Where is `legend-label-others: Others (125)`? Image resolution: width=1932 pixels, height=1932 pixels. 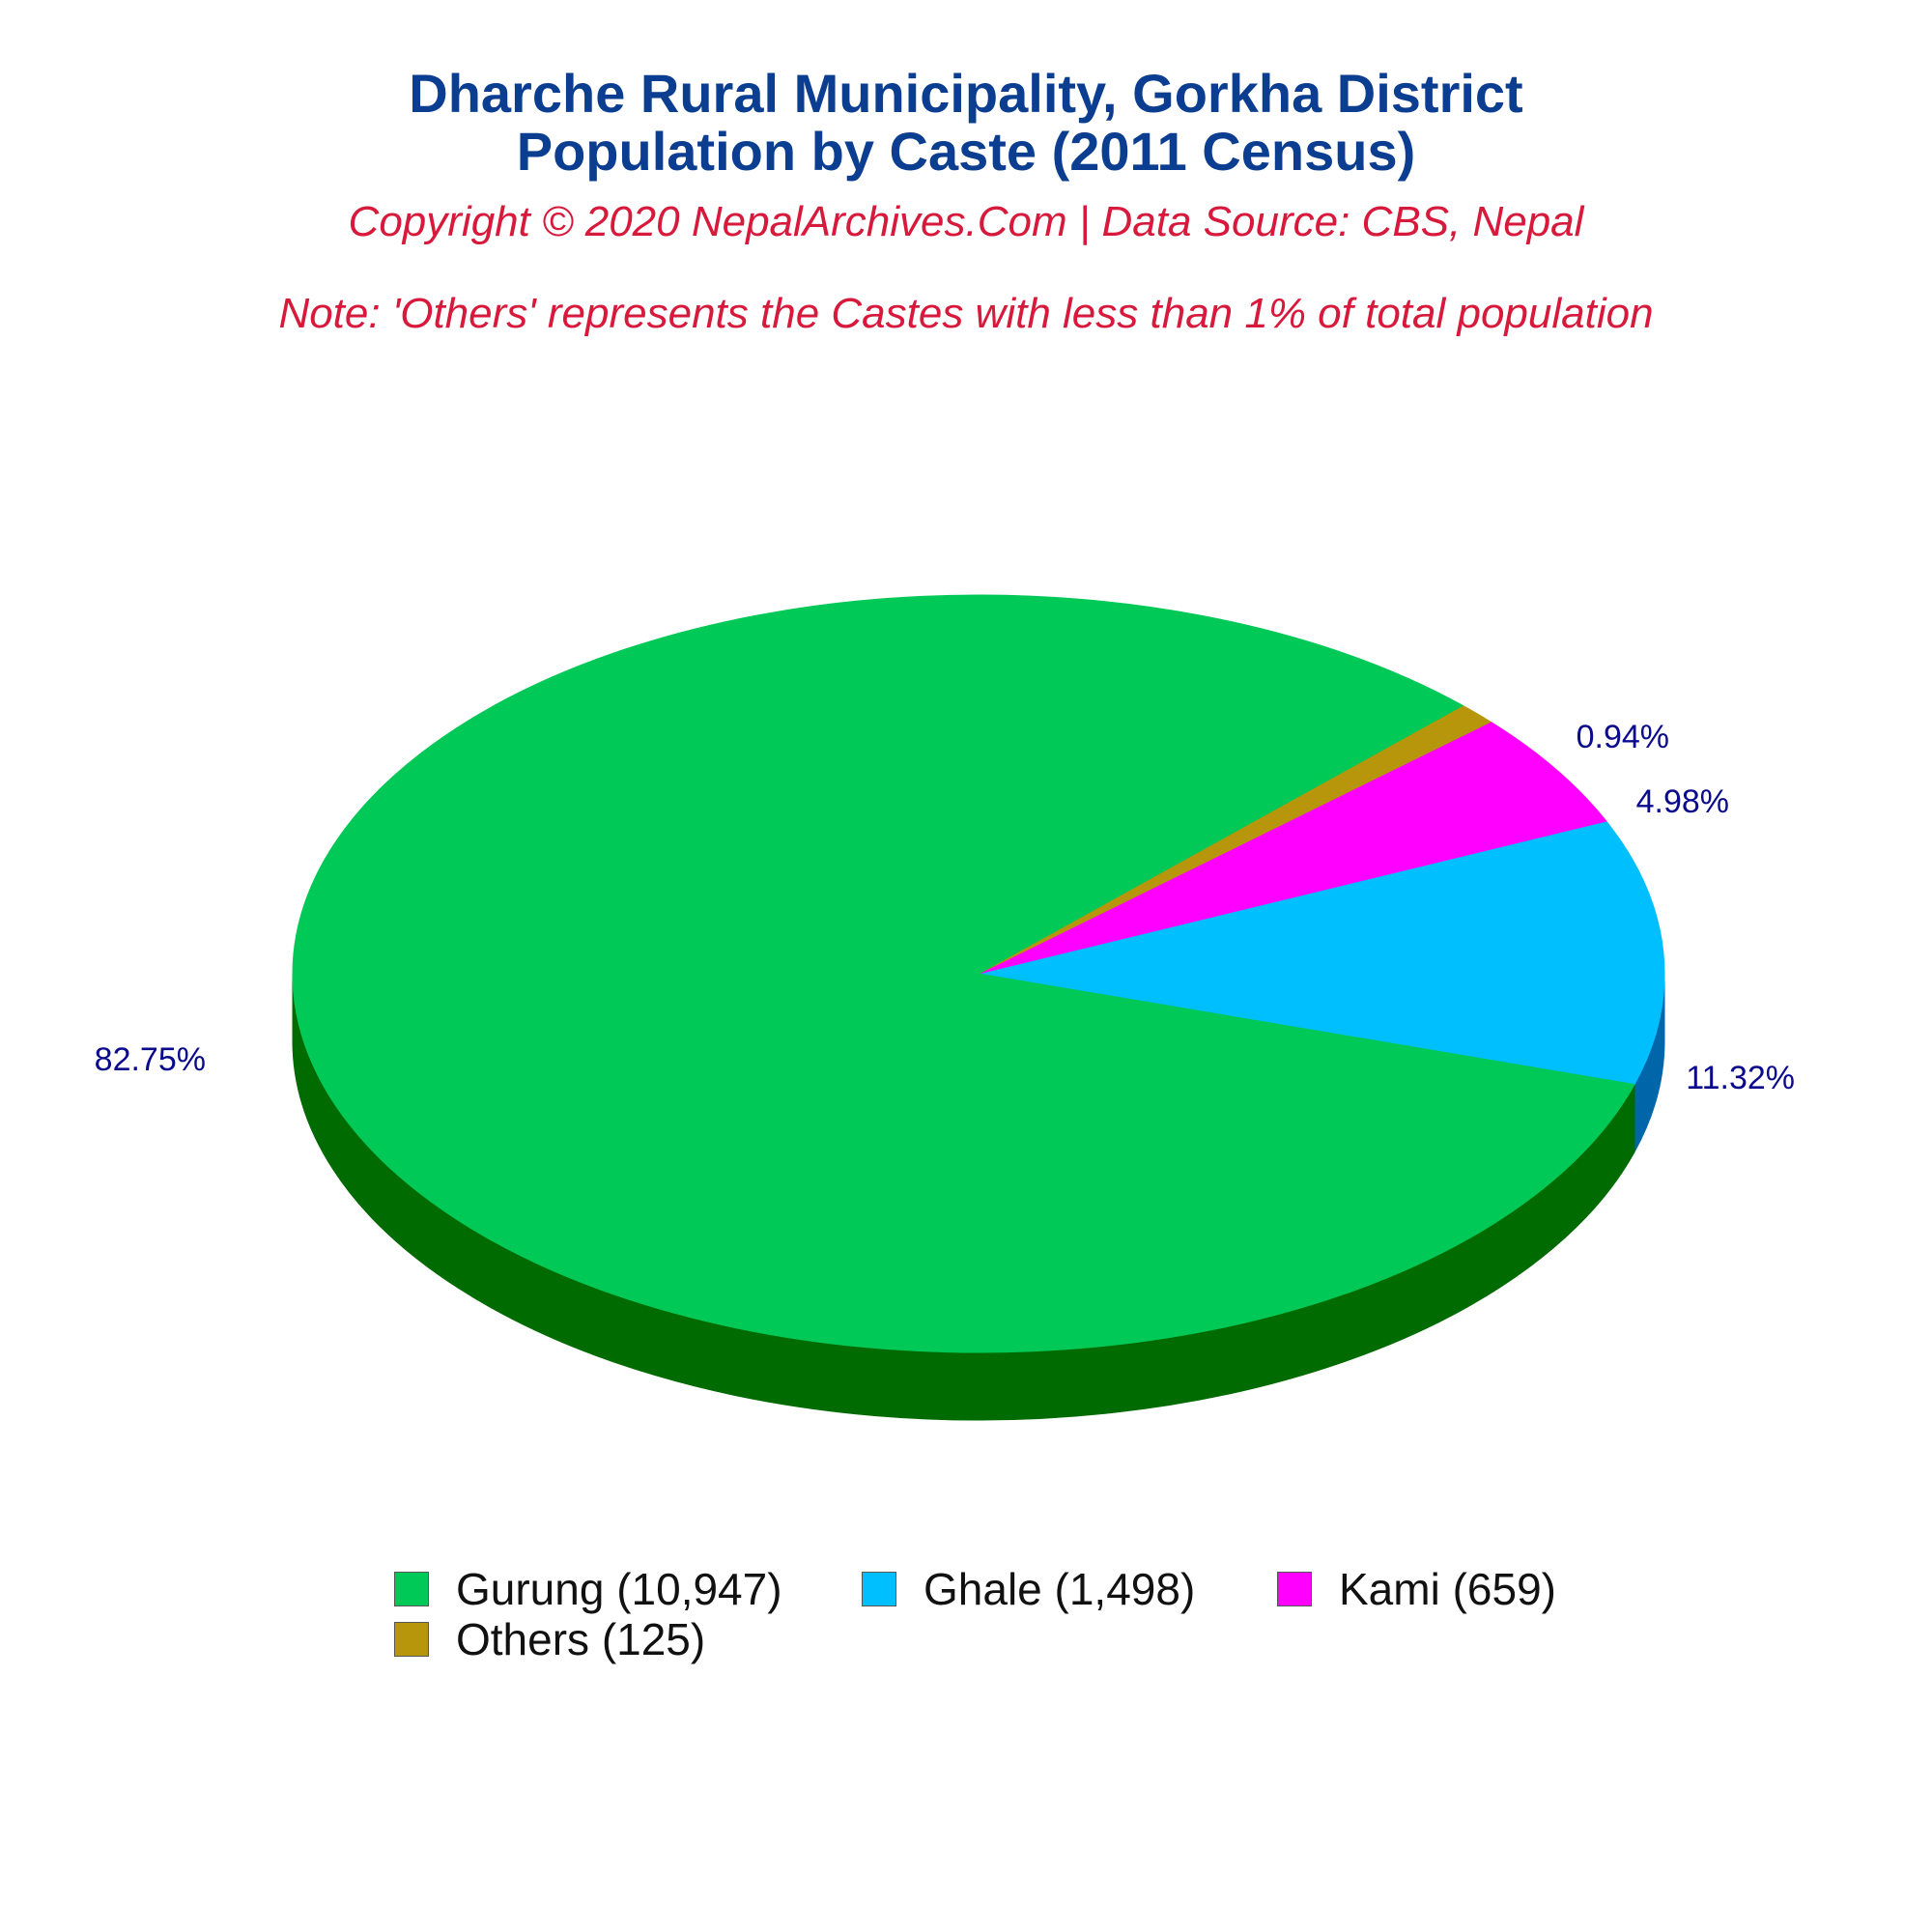 legend-label-others: Others (125) is located at coordinates (581, 1639).